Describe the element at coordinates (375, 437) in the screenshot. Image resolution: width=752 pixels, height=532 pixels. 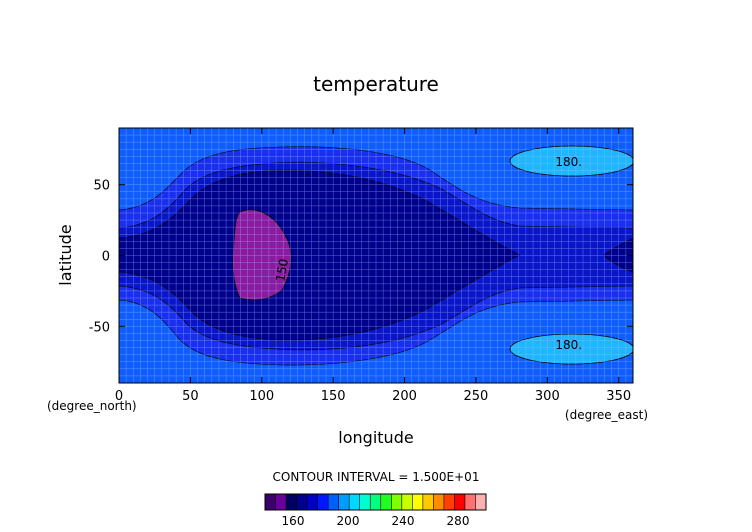
I see `x-axis-label: longitude` at that location.